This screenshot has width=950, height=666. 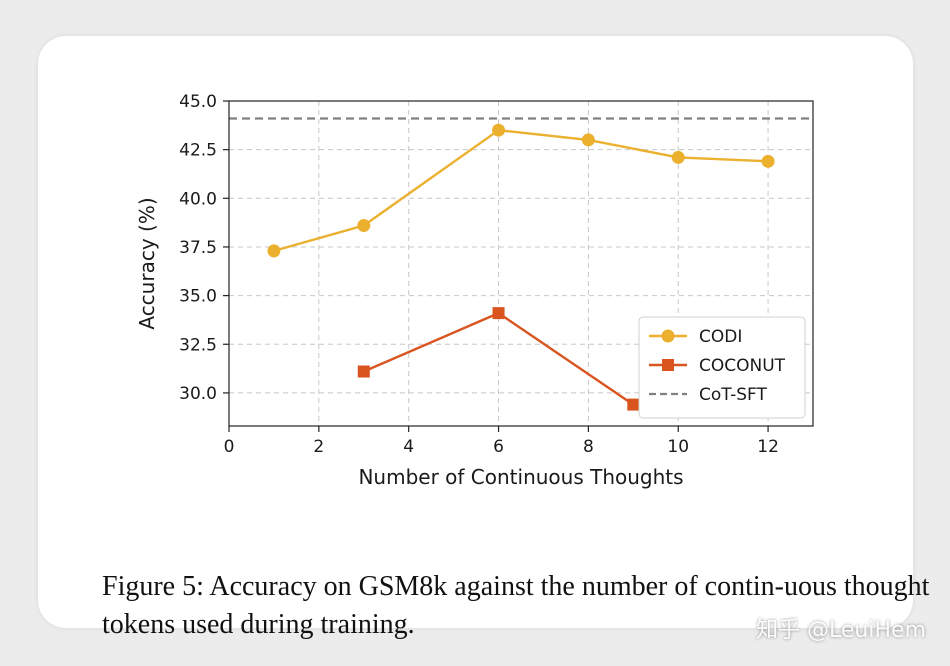 What do you see at coordinates (498, 447) in the screenshot?
I see `x-tick-label: 6` at bounding box center [498, 447].